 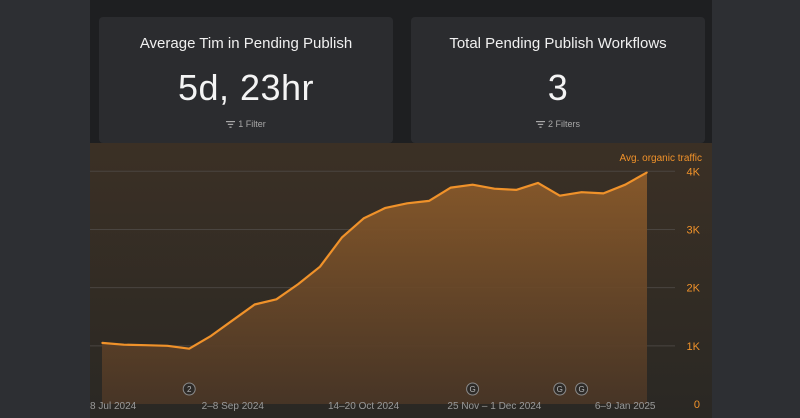 What do you see at coordinates (558, 43) in the screenshot?
I see `total-workflows-title: Total Pending Publish Workflows` at bounding box center [558, 43].